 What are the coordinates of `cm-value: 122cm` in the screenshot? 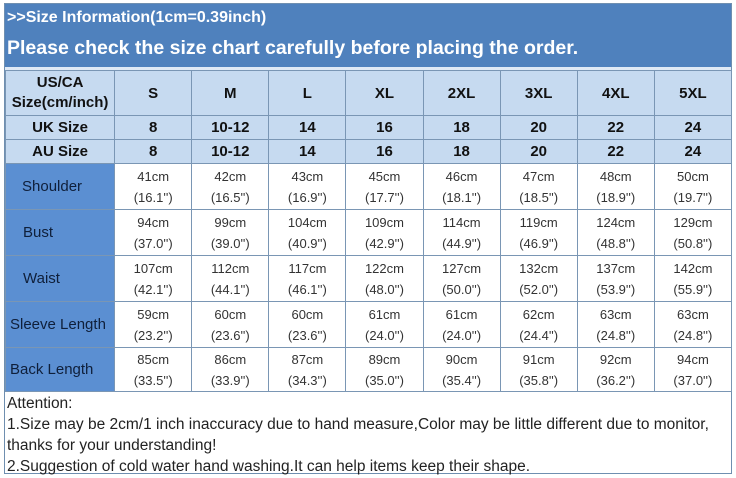 It's located at (384, 268).